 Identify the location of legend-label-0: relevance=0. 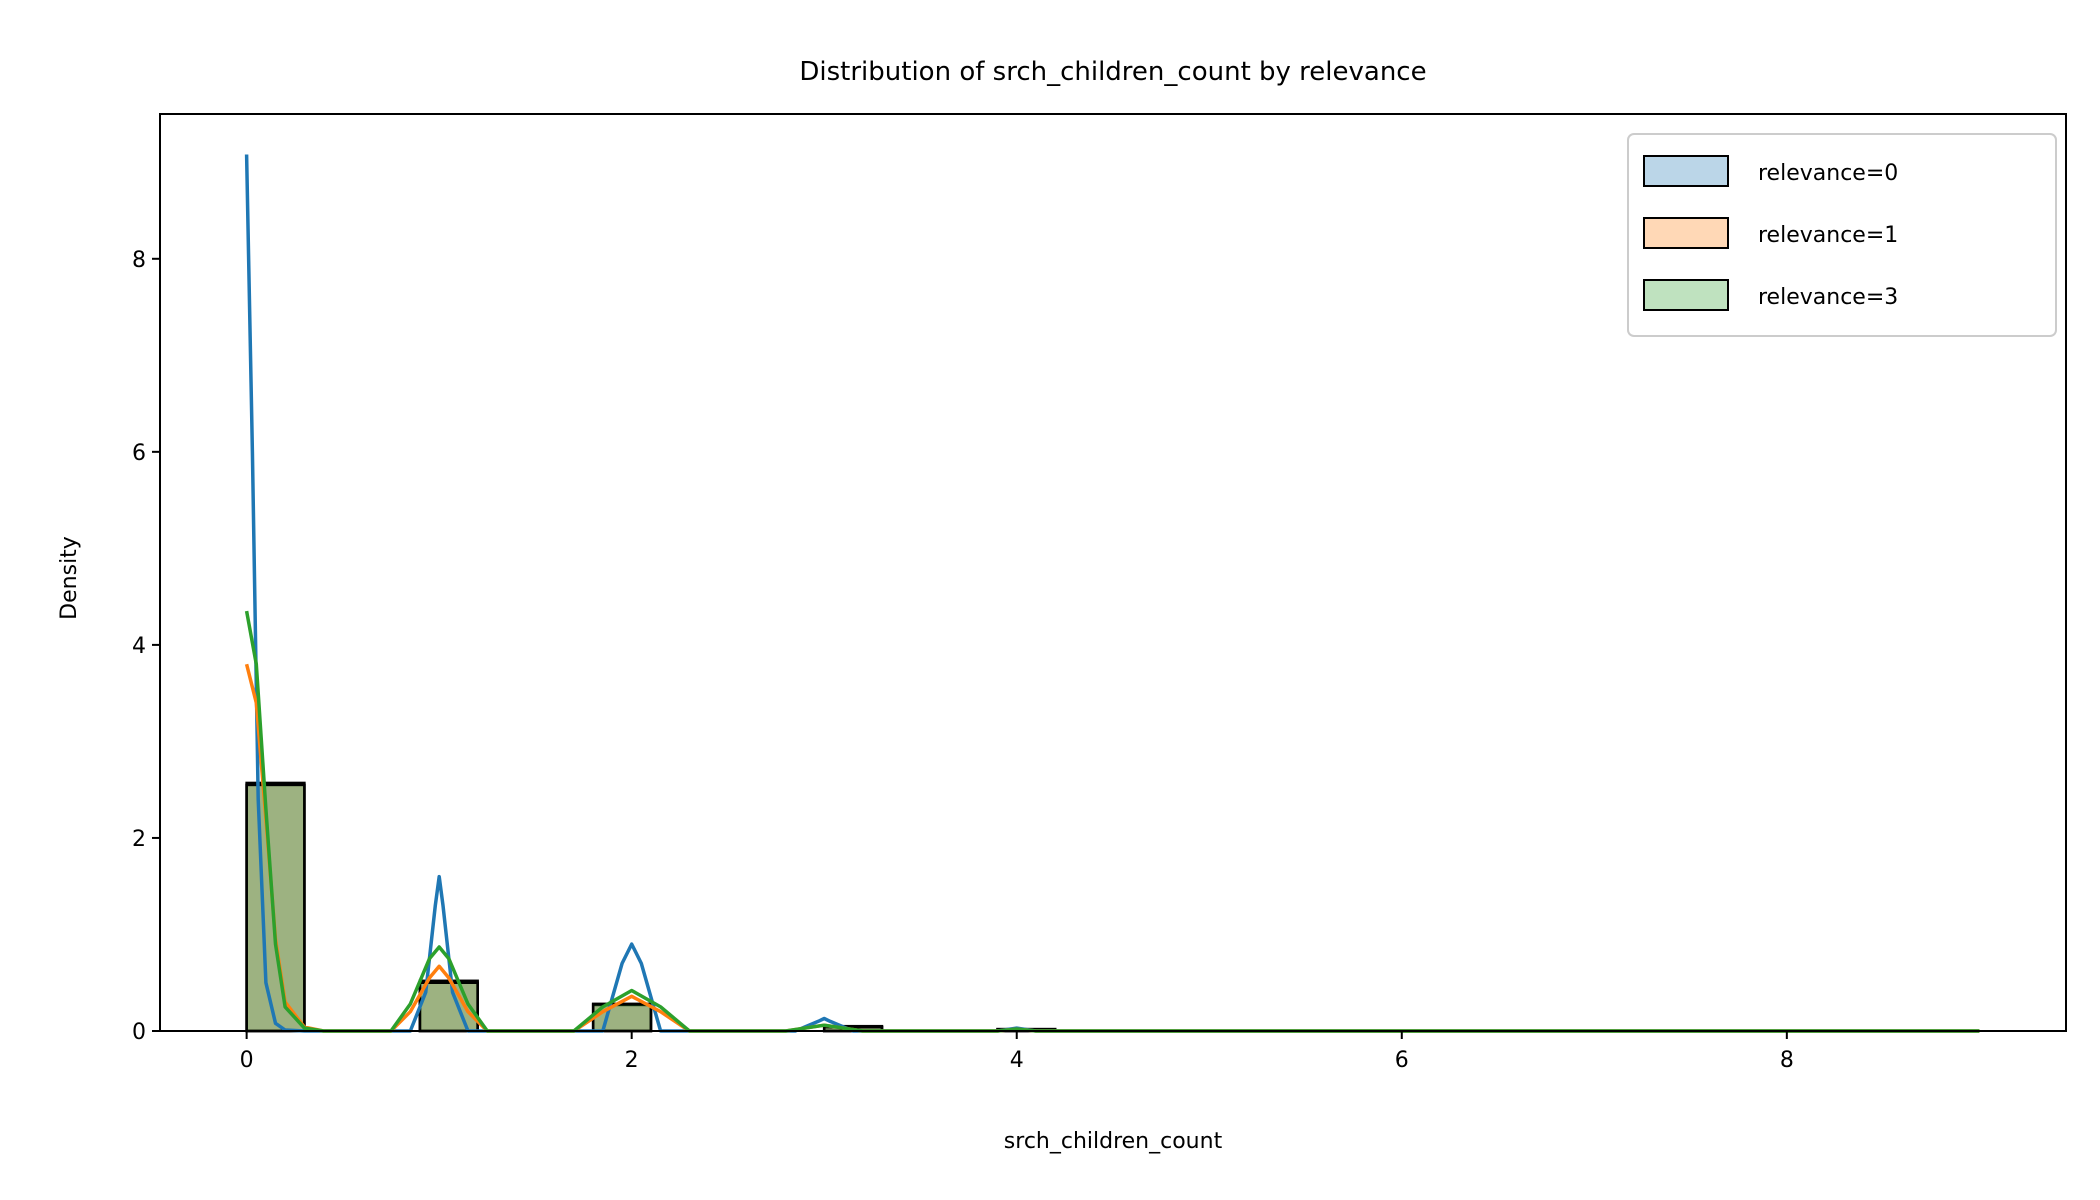
(1828, 173).